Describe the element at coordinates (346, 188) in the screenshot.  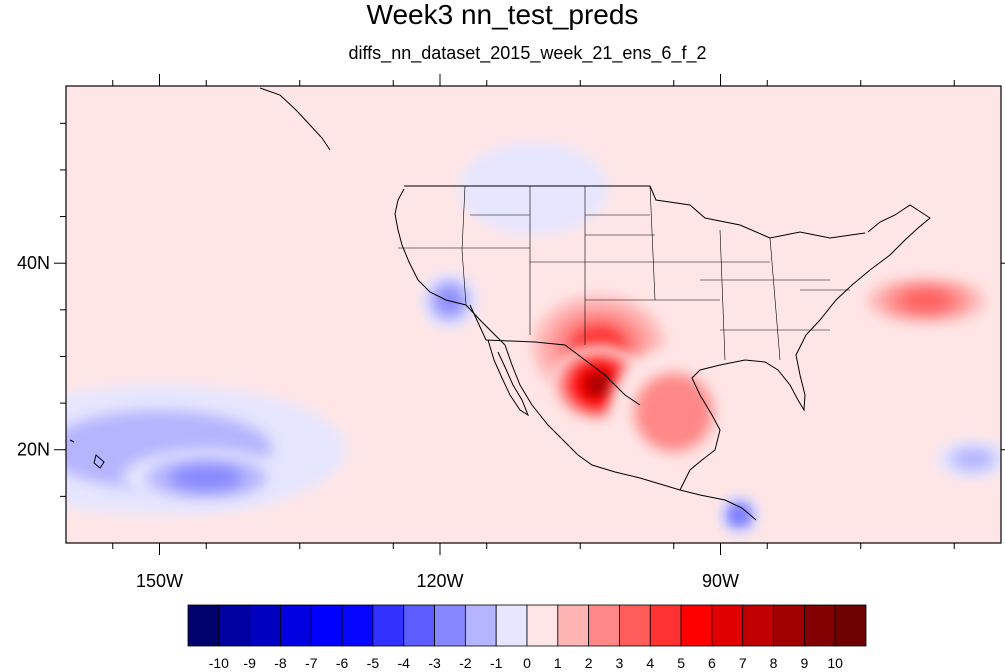
I see `anomaly-north-pacific-high` at that location.